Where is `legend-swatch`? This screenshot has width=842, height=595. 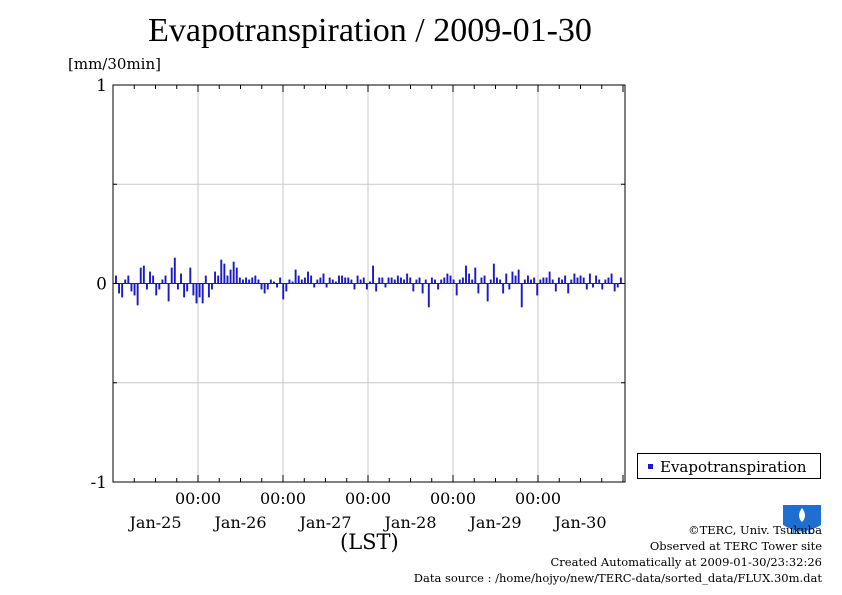
legend-swatch is located at coordinates (650, 466).